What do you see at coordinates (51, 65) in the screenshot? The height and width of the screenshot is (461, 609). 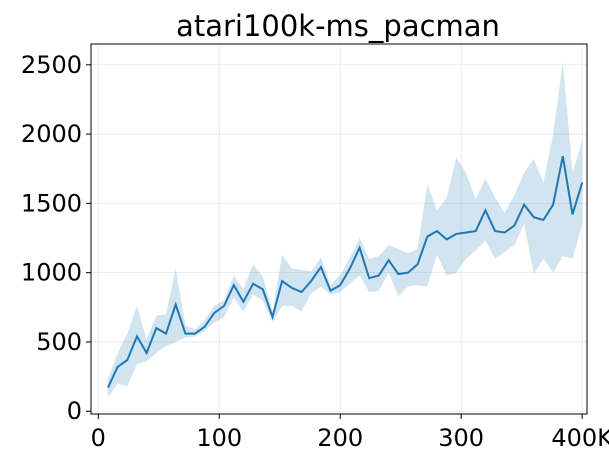 I see `y-tick-label: 2500` at bounding box center [51, 65].